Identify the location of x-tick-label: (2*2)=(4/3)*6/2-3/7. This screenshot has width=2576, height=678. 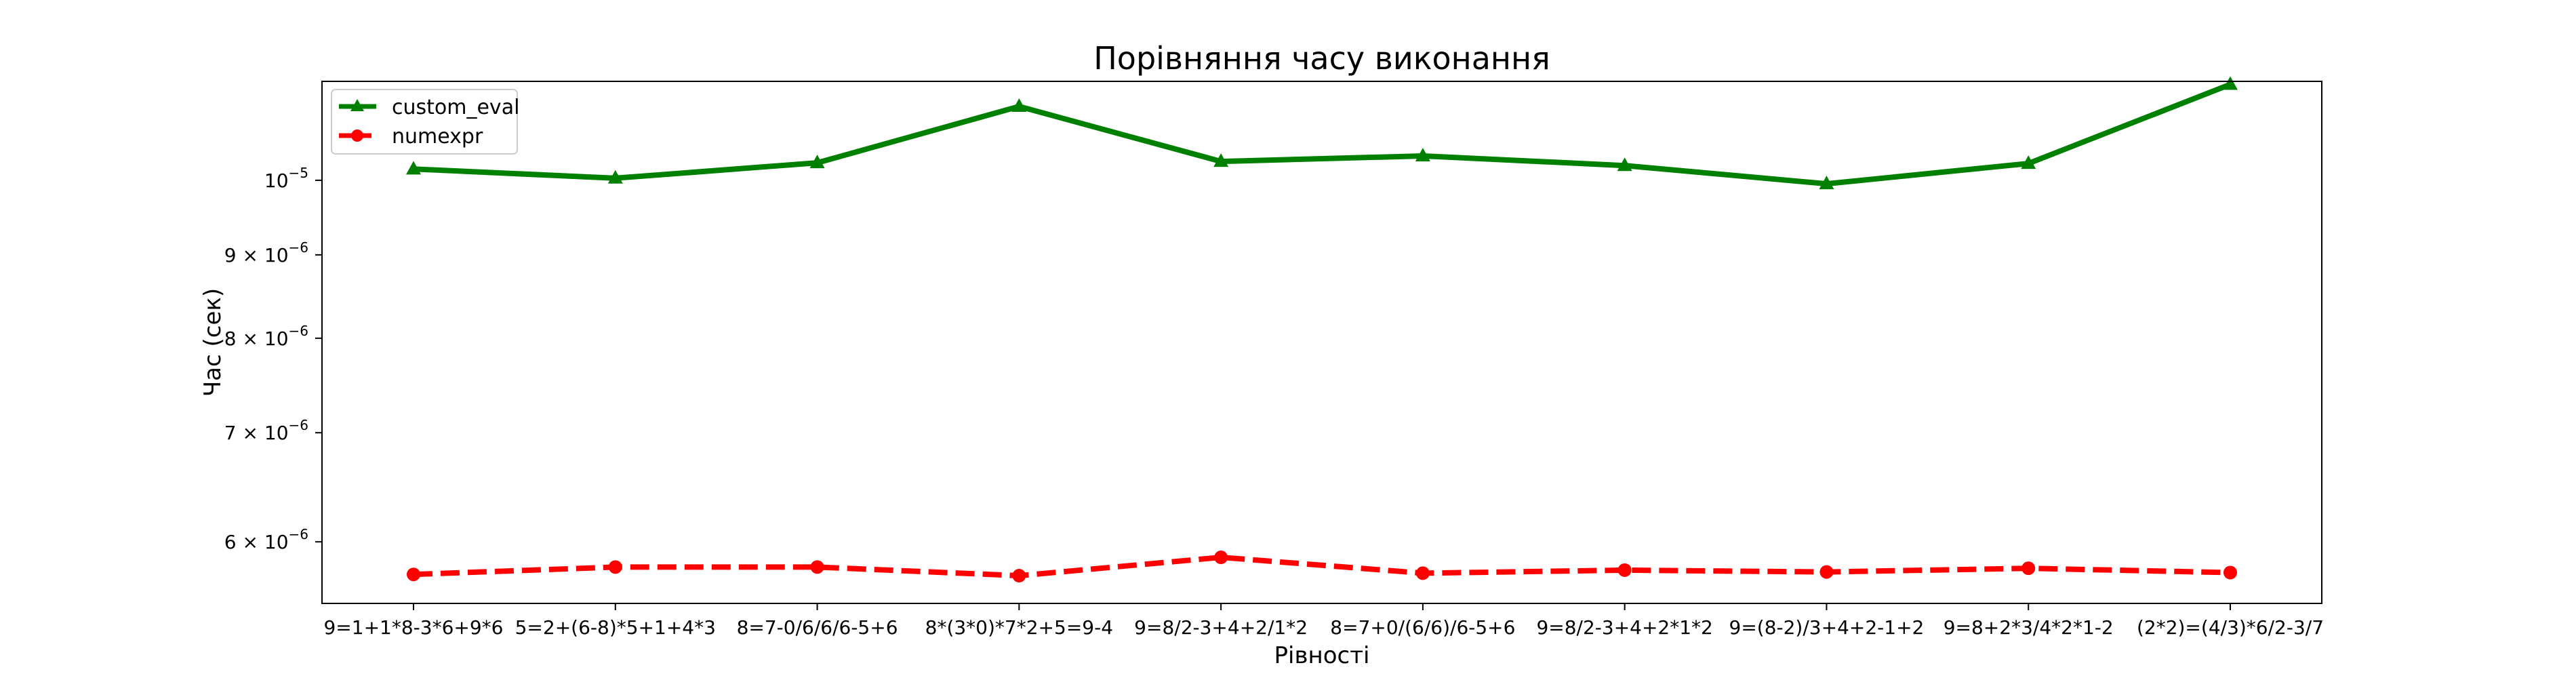
(2230, 627).